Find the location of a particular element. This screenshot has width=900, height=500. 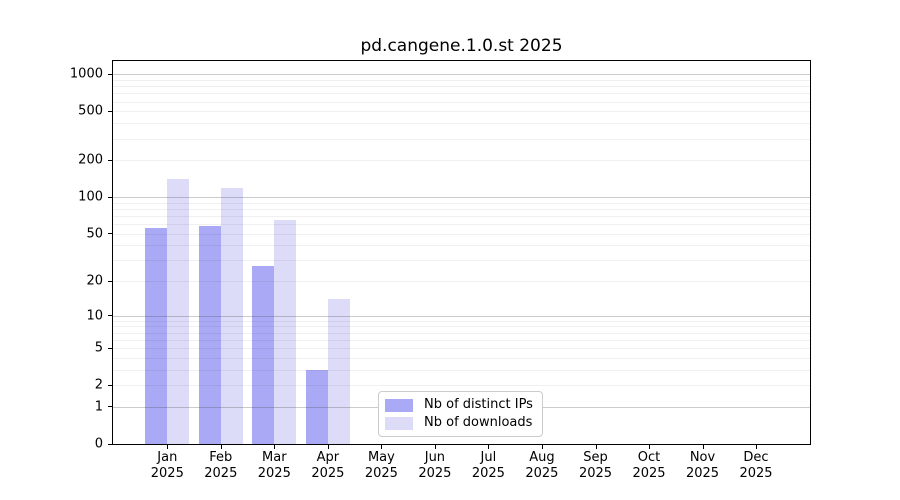

y-tick-label-0: 0 is located at coordinates (98, 444).